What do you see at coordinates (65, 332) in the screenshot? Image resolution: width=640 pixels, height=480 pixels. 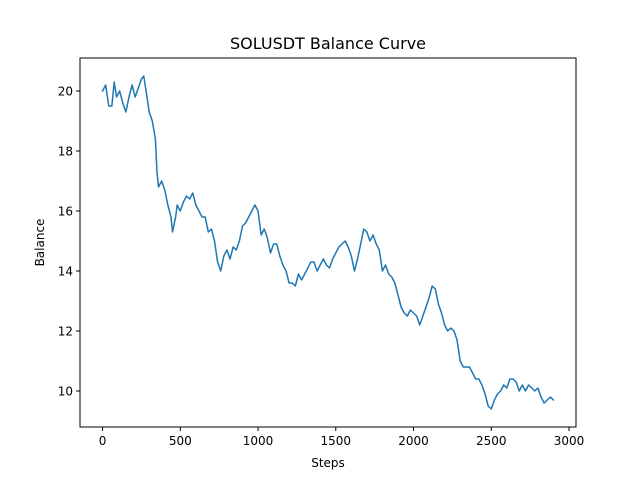 I see `y-tick-label: 12` at bounding box center [65, 332].